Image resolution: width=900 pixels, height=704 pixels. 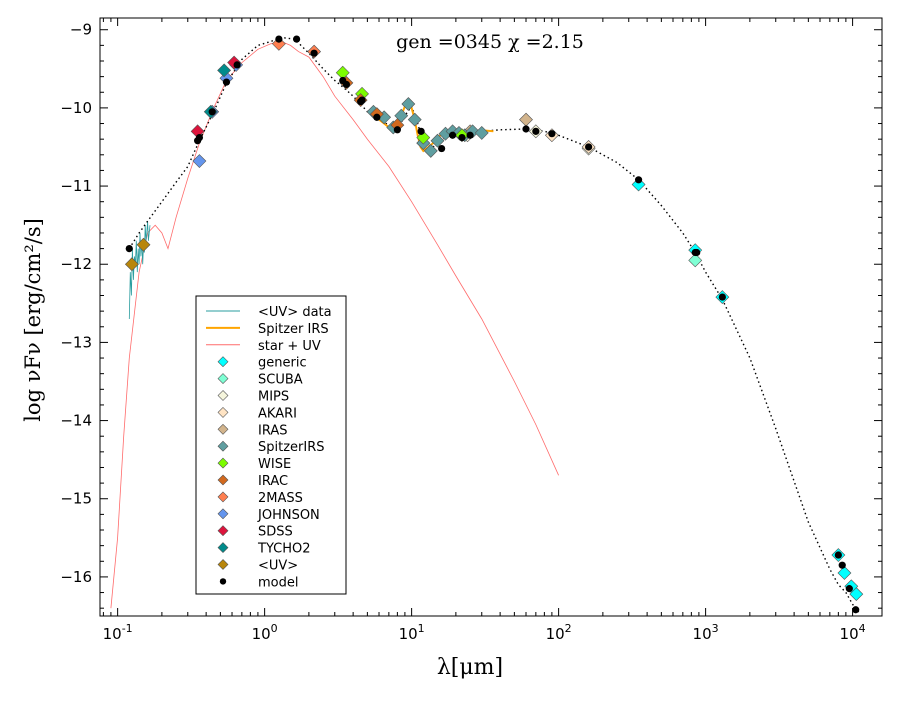 I want to click on legend-label: model, so click(x=278, y=582).